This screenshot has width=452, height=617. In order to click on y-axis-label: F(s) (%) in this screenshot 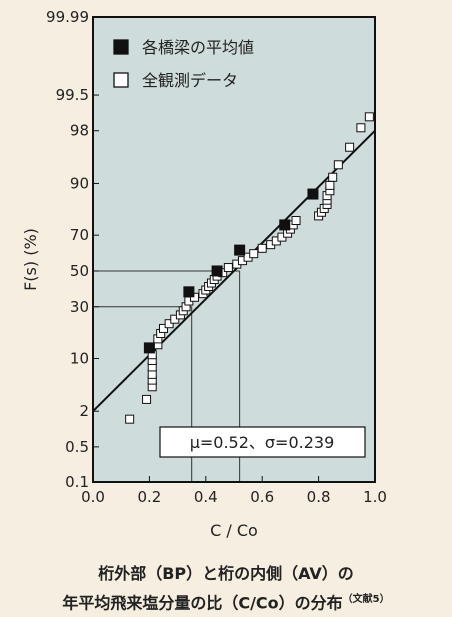, I will do `click(30, 259)`.